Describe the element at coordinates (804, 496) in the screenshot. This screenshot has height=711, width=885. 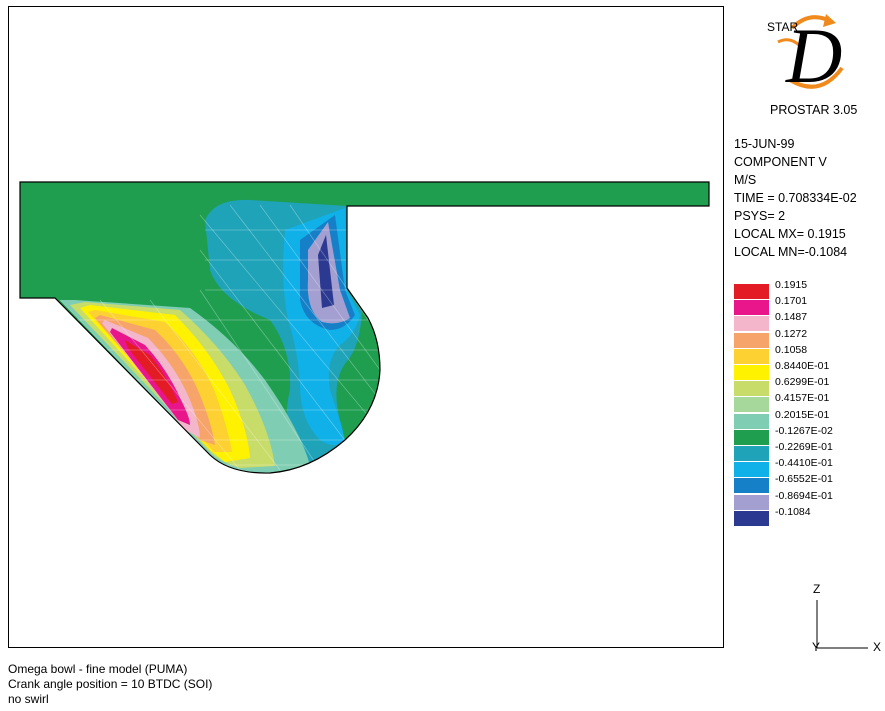
I see `legend-label: -0.8694E-01` at that location.